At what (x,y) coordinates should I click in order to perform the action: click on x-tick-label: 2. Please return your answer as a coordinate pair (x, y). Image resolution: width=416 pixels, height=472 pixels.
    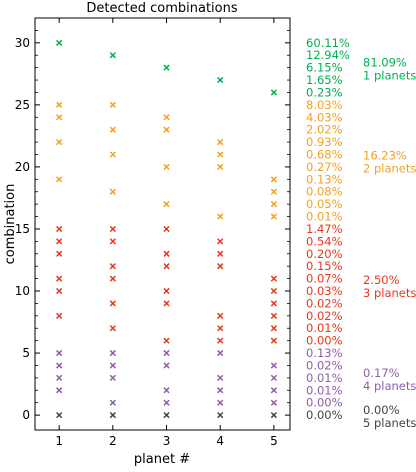
    Looking at the image, I should click on (113, 441).